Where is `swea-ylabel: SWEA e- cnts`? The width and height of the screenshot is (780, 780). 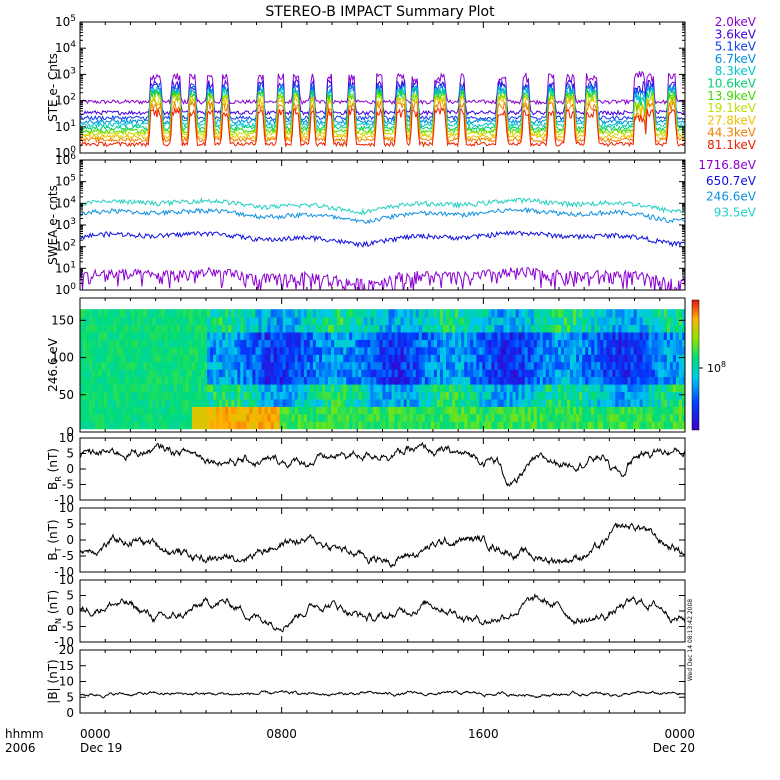 swea-ylabel: SWEA e- cnts is located at coordinates (53, 225).